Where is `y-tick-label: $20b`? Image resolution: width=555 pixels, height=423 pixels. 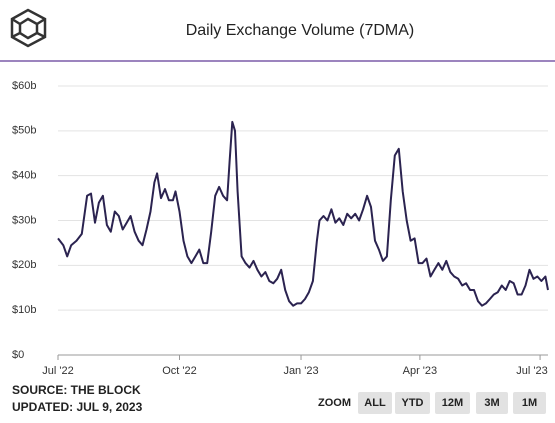 y-tick-label: $20b is located at coordinates (24, 265).